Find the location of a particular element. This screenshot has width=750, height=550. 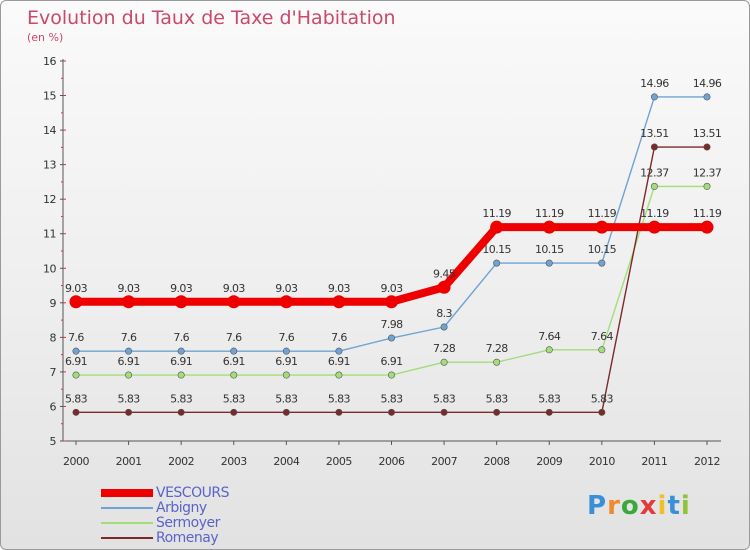

x-tick-label: 2009 is located at coordinates (549, 461).